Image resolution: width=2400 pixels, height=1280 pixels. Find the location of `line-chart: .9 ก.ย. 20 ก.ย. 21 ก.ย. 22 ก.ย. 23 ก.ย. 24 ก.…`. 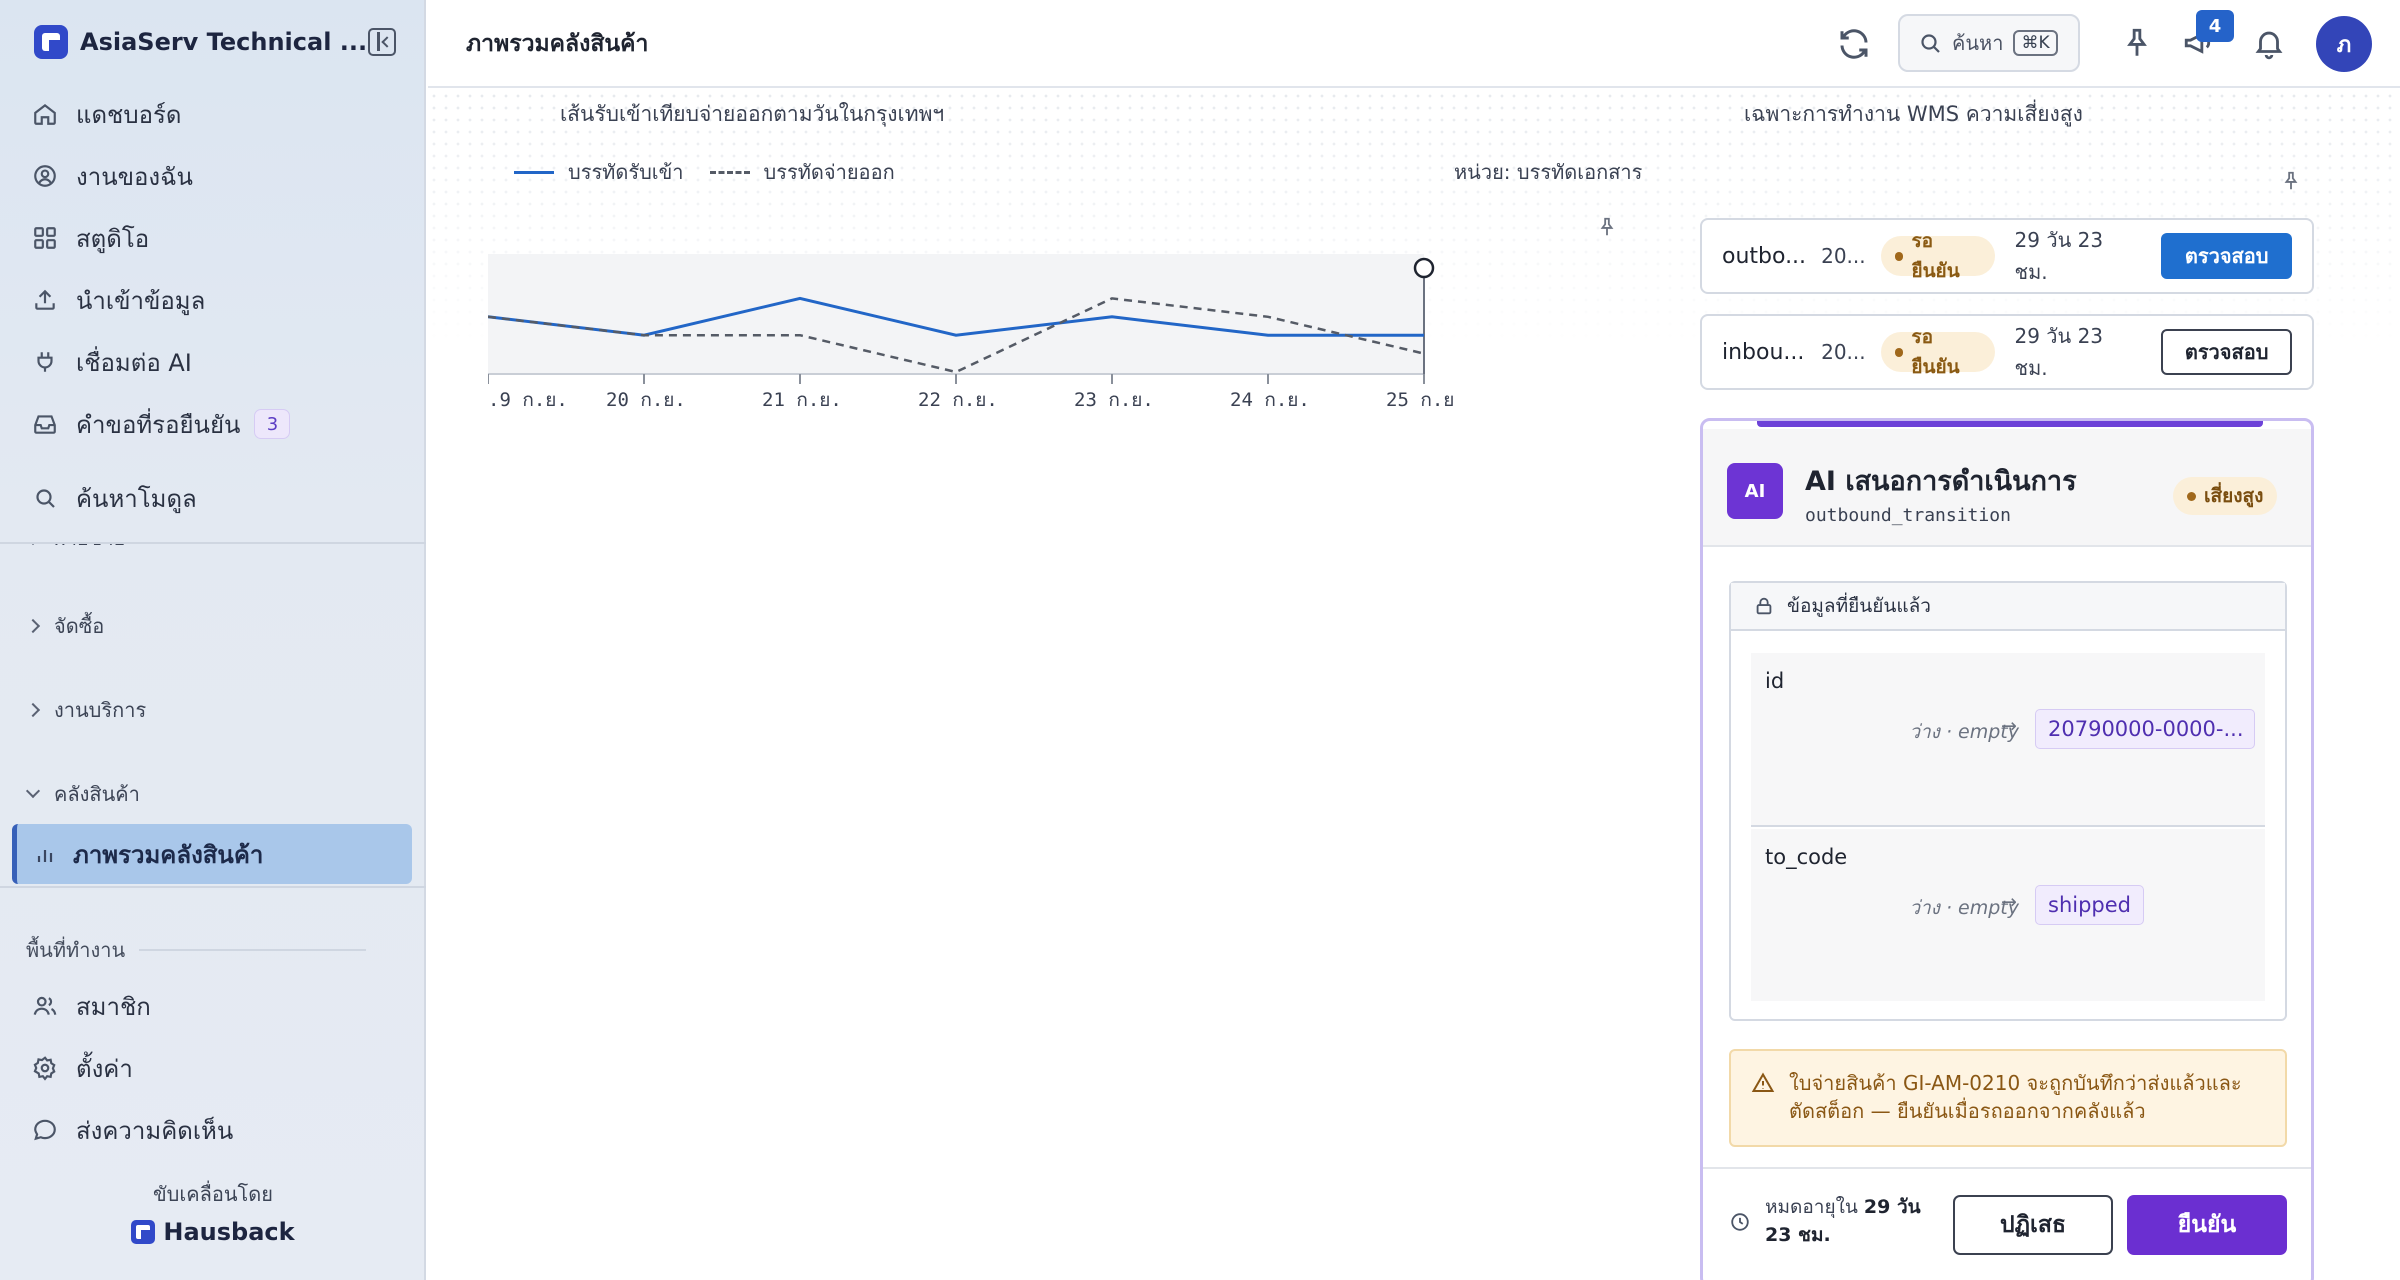

line-chart: .9 ก.ย. 20 ก.ย. 21 ก.ย. 22 ก.ย. 23 ก.ย. 24 ก.… is located at coordinates (993, 385).